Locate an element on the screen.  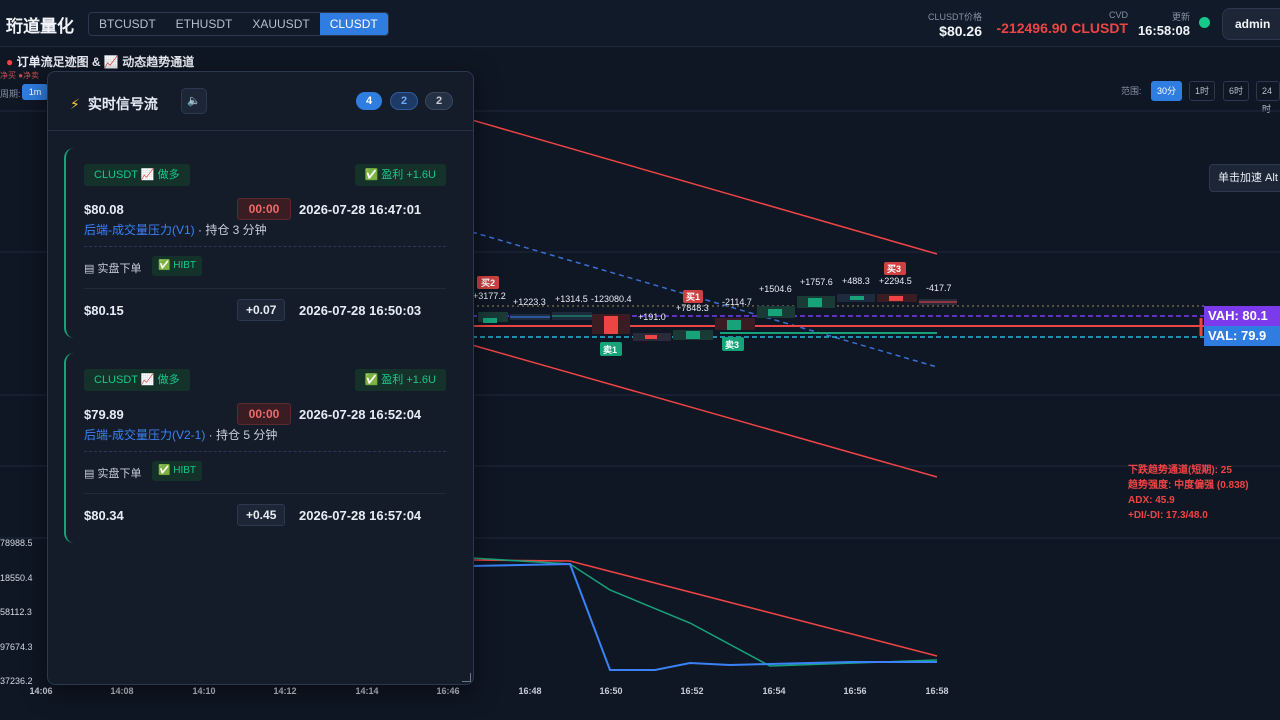
badge-long: 2 is located at coordinates (404, 101).